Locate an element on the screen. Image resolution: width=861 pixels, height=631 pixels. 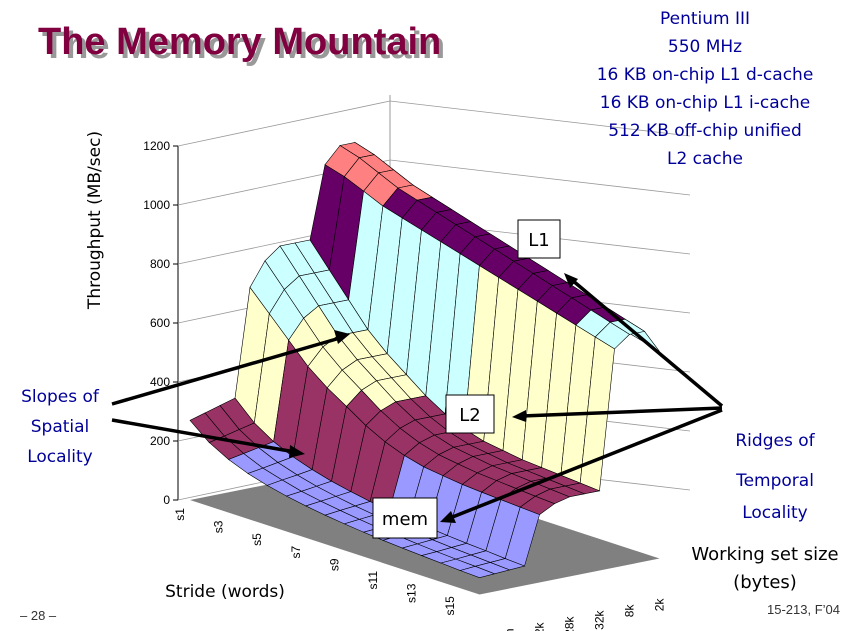
spec-line: L2 cache is located at coordinates (705, 159).